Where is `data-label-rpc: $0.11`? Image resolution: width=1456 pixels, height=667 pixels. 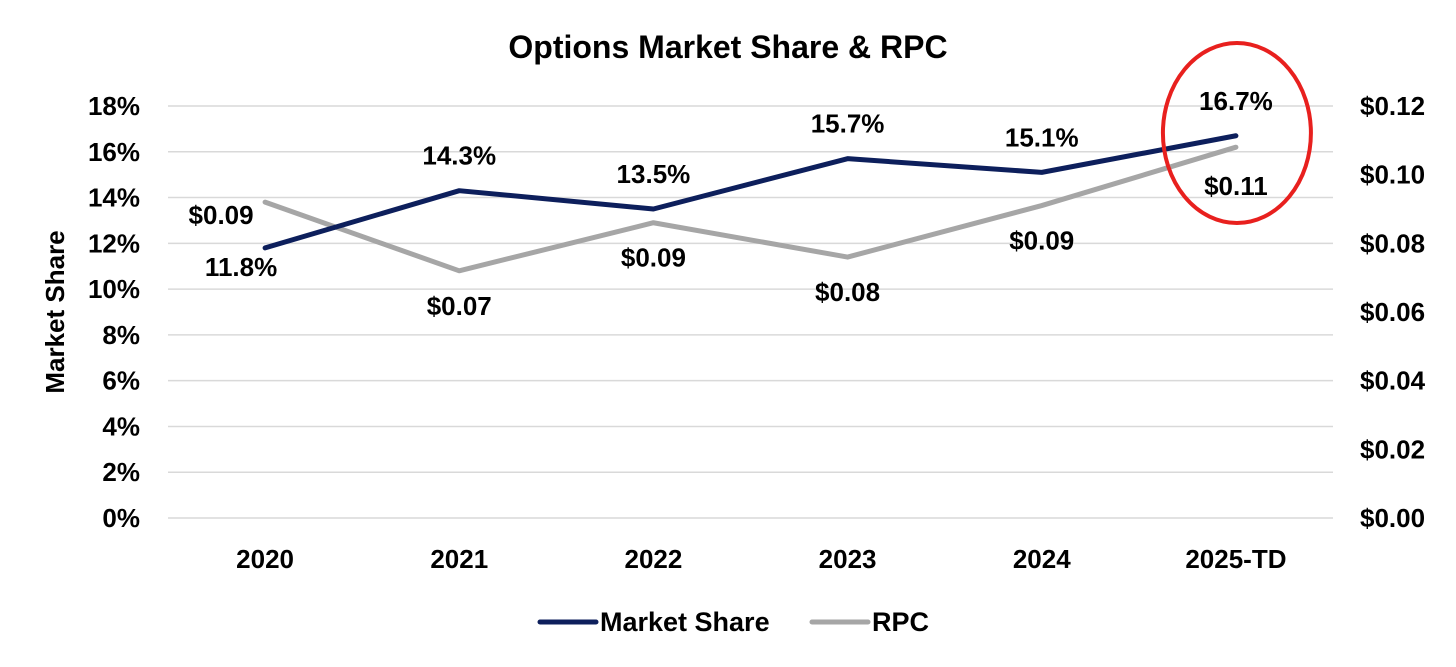 data-label-rpc: $0.11 is located at coordinates (1236, 186).